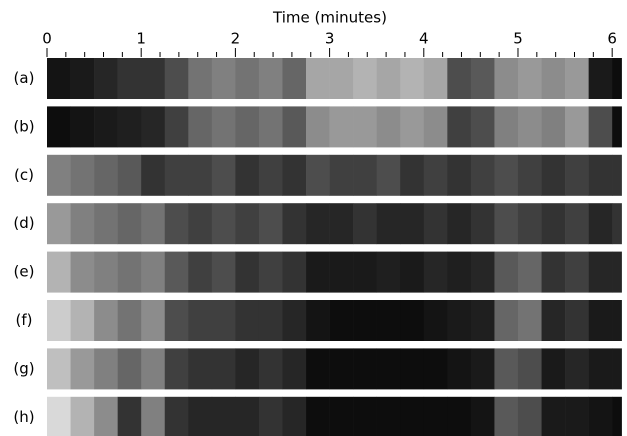  I want to click on row-label: (e), so click(24, 272).